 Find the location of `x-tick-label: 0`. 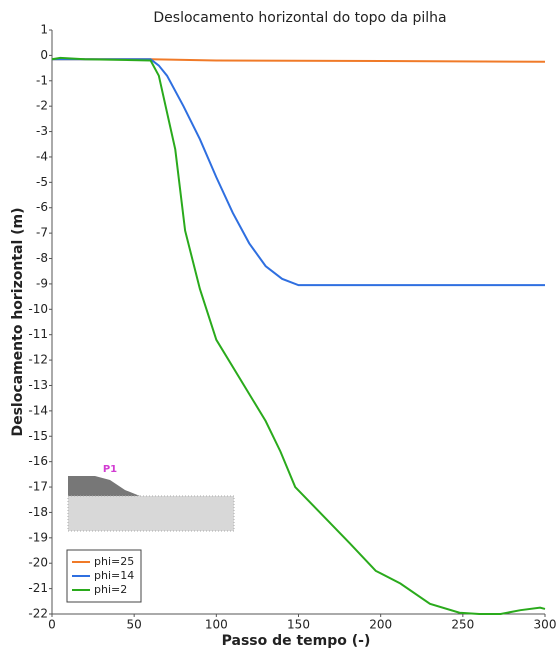

x-tick-label: 0 is located at coordinates (52, 625).